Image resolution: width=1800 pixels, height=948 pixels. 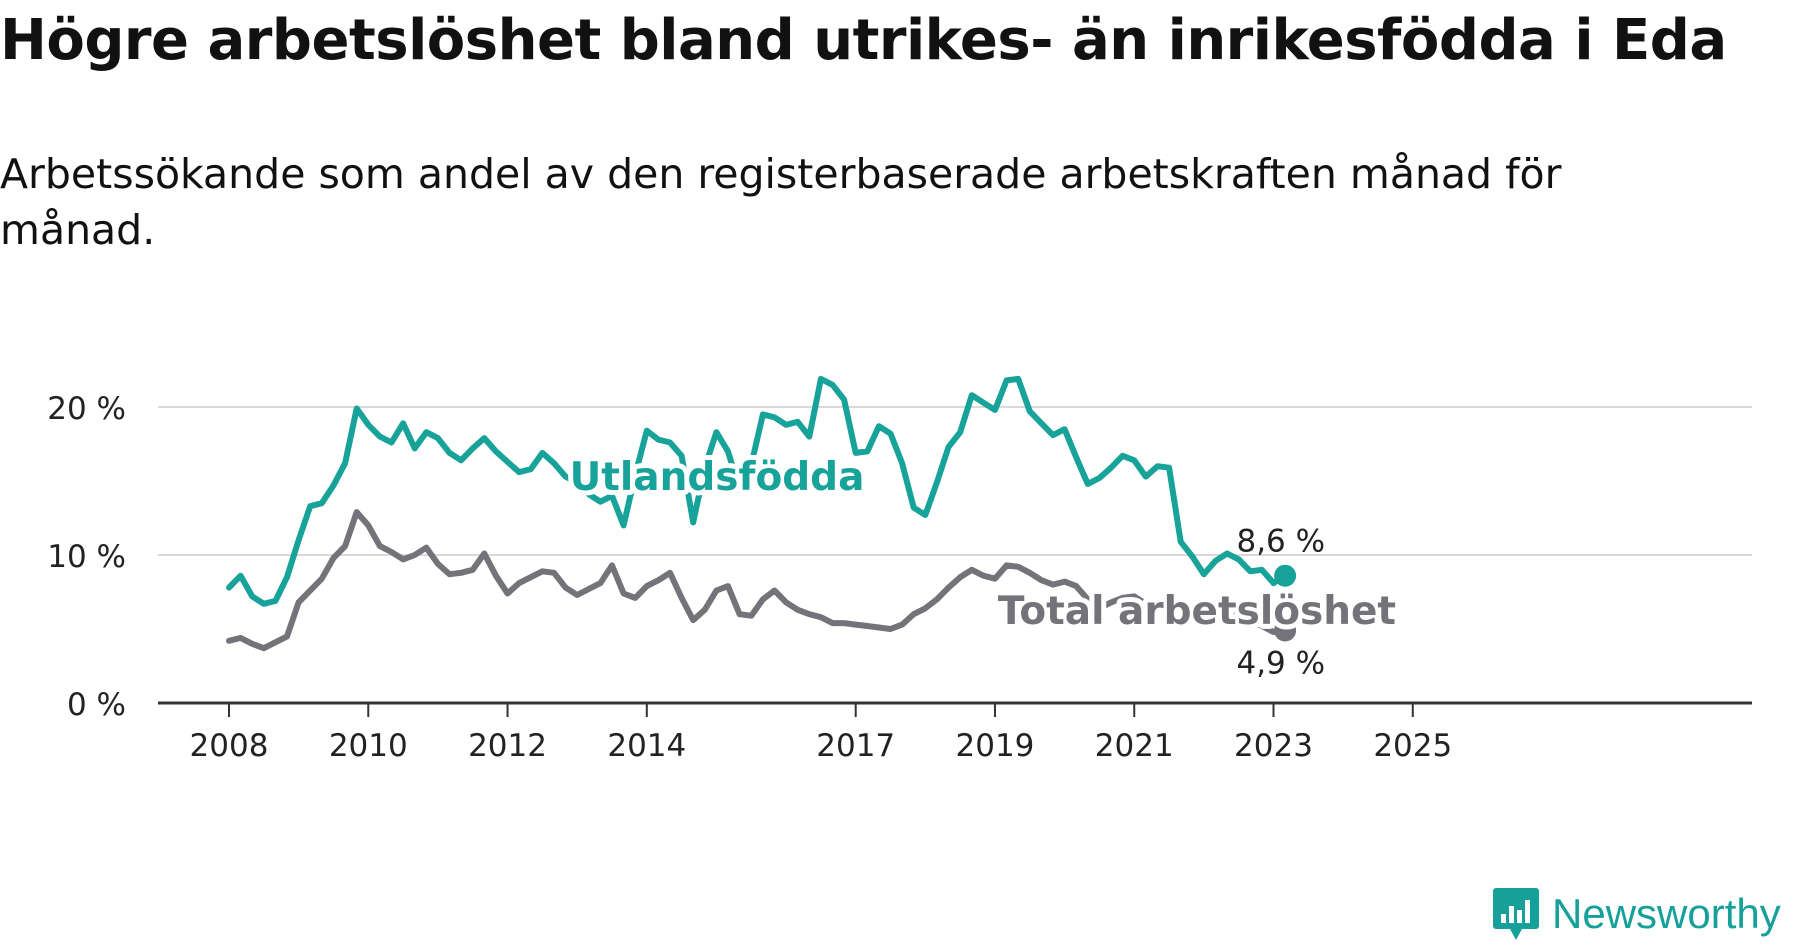 I want to click on series-line-utlandsfodda, so click(x=757, y=491).